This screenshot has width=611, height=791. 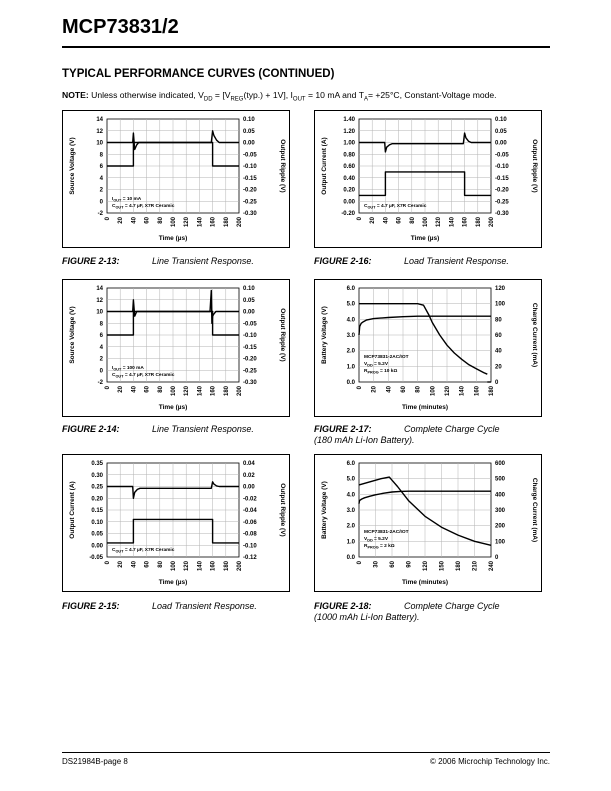 I want to click on y2-tick-label: 0.00, so click(x=249, y=488).